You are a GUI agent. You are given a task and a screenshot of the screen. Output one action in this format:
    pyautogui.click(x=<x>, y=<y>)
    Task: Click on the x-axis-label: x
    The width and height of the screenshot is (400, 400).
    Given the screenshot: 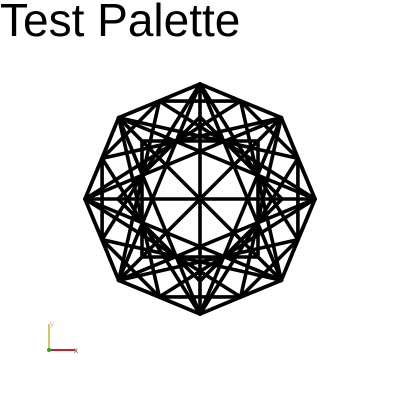 What is the action you would take?
    pyautogui.click(x=76, y=350)
    